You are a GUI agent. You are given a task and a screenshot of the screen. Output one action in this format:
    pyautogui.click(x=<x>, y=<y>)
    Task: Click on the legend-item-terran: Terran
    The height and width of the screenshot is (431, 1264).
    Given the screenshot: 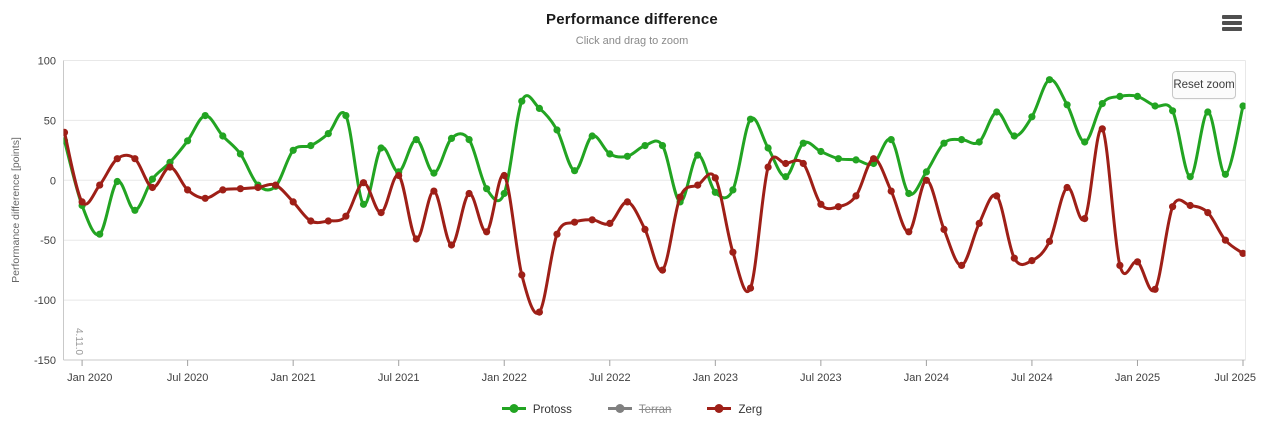 What is the action you would take?
    pyautogui.click(x=639, y=410)
    